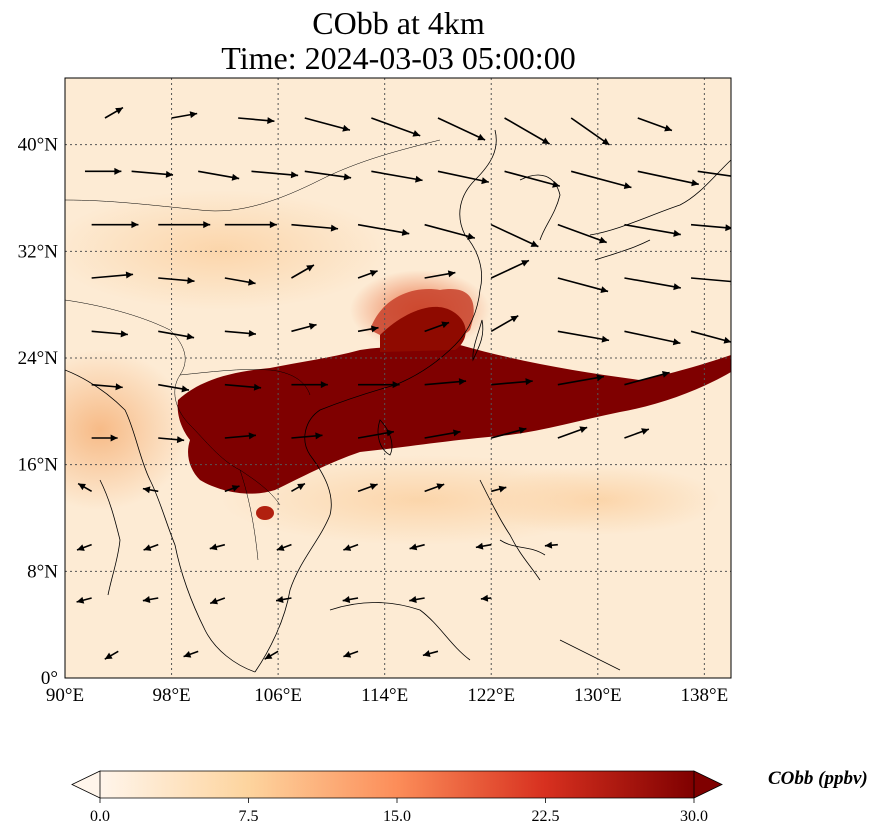  I want to click on figure-title: CObb at 4km, so click(398, 23).